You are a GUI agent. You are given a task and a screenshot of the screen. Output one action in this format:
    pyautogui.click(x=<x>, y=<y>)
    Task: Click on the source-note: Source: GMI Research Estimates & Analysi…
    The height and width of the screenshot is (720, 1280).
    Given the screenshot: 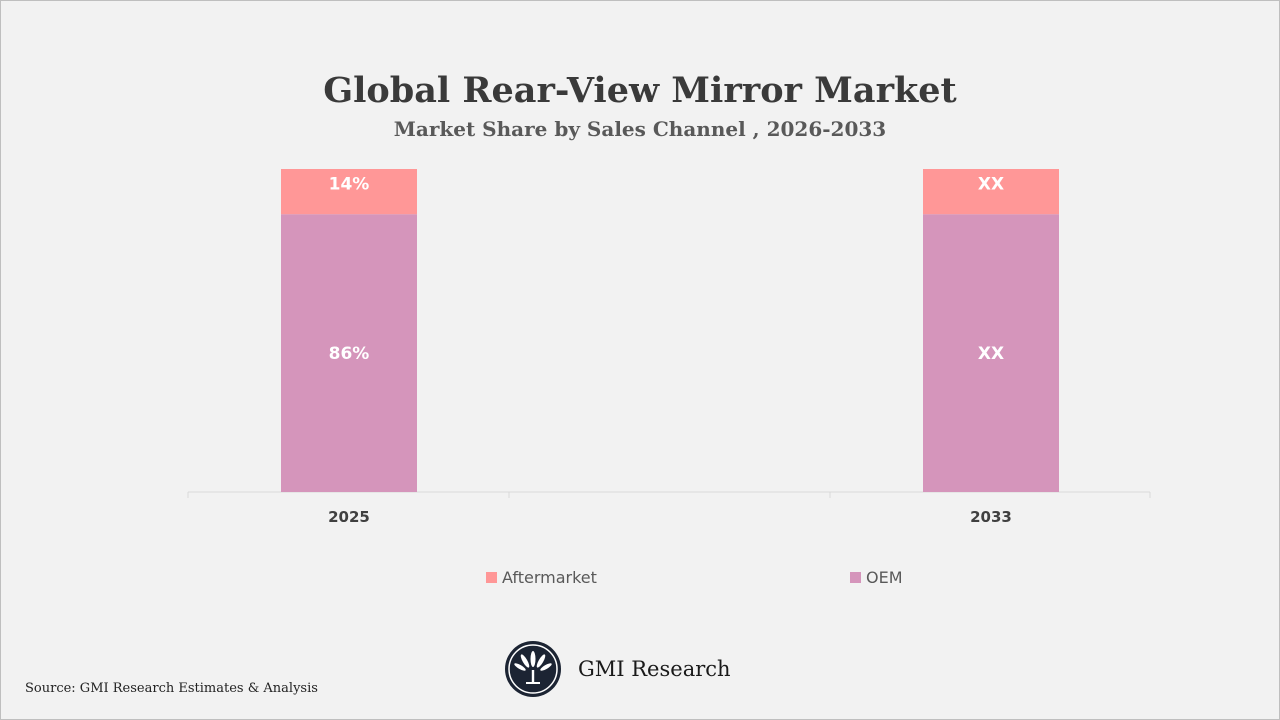 What is the action you would take?
    pyautogui.click(x=171, y=688)
    